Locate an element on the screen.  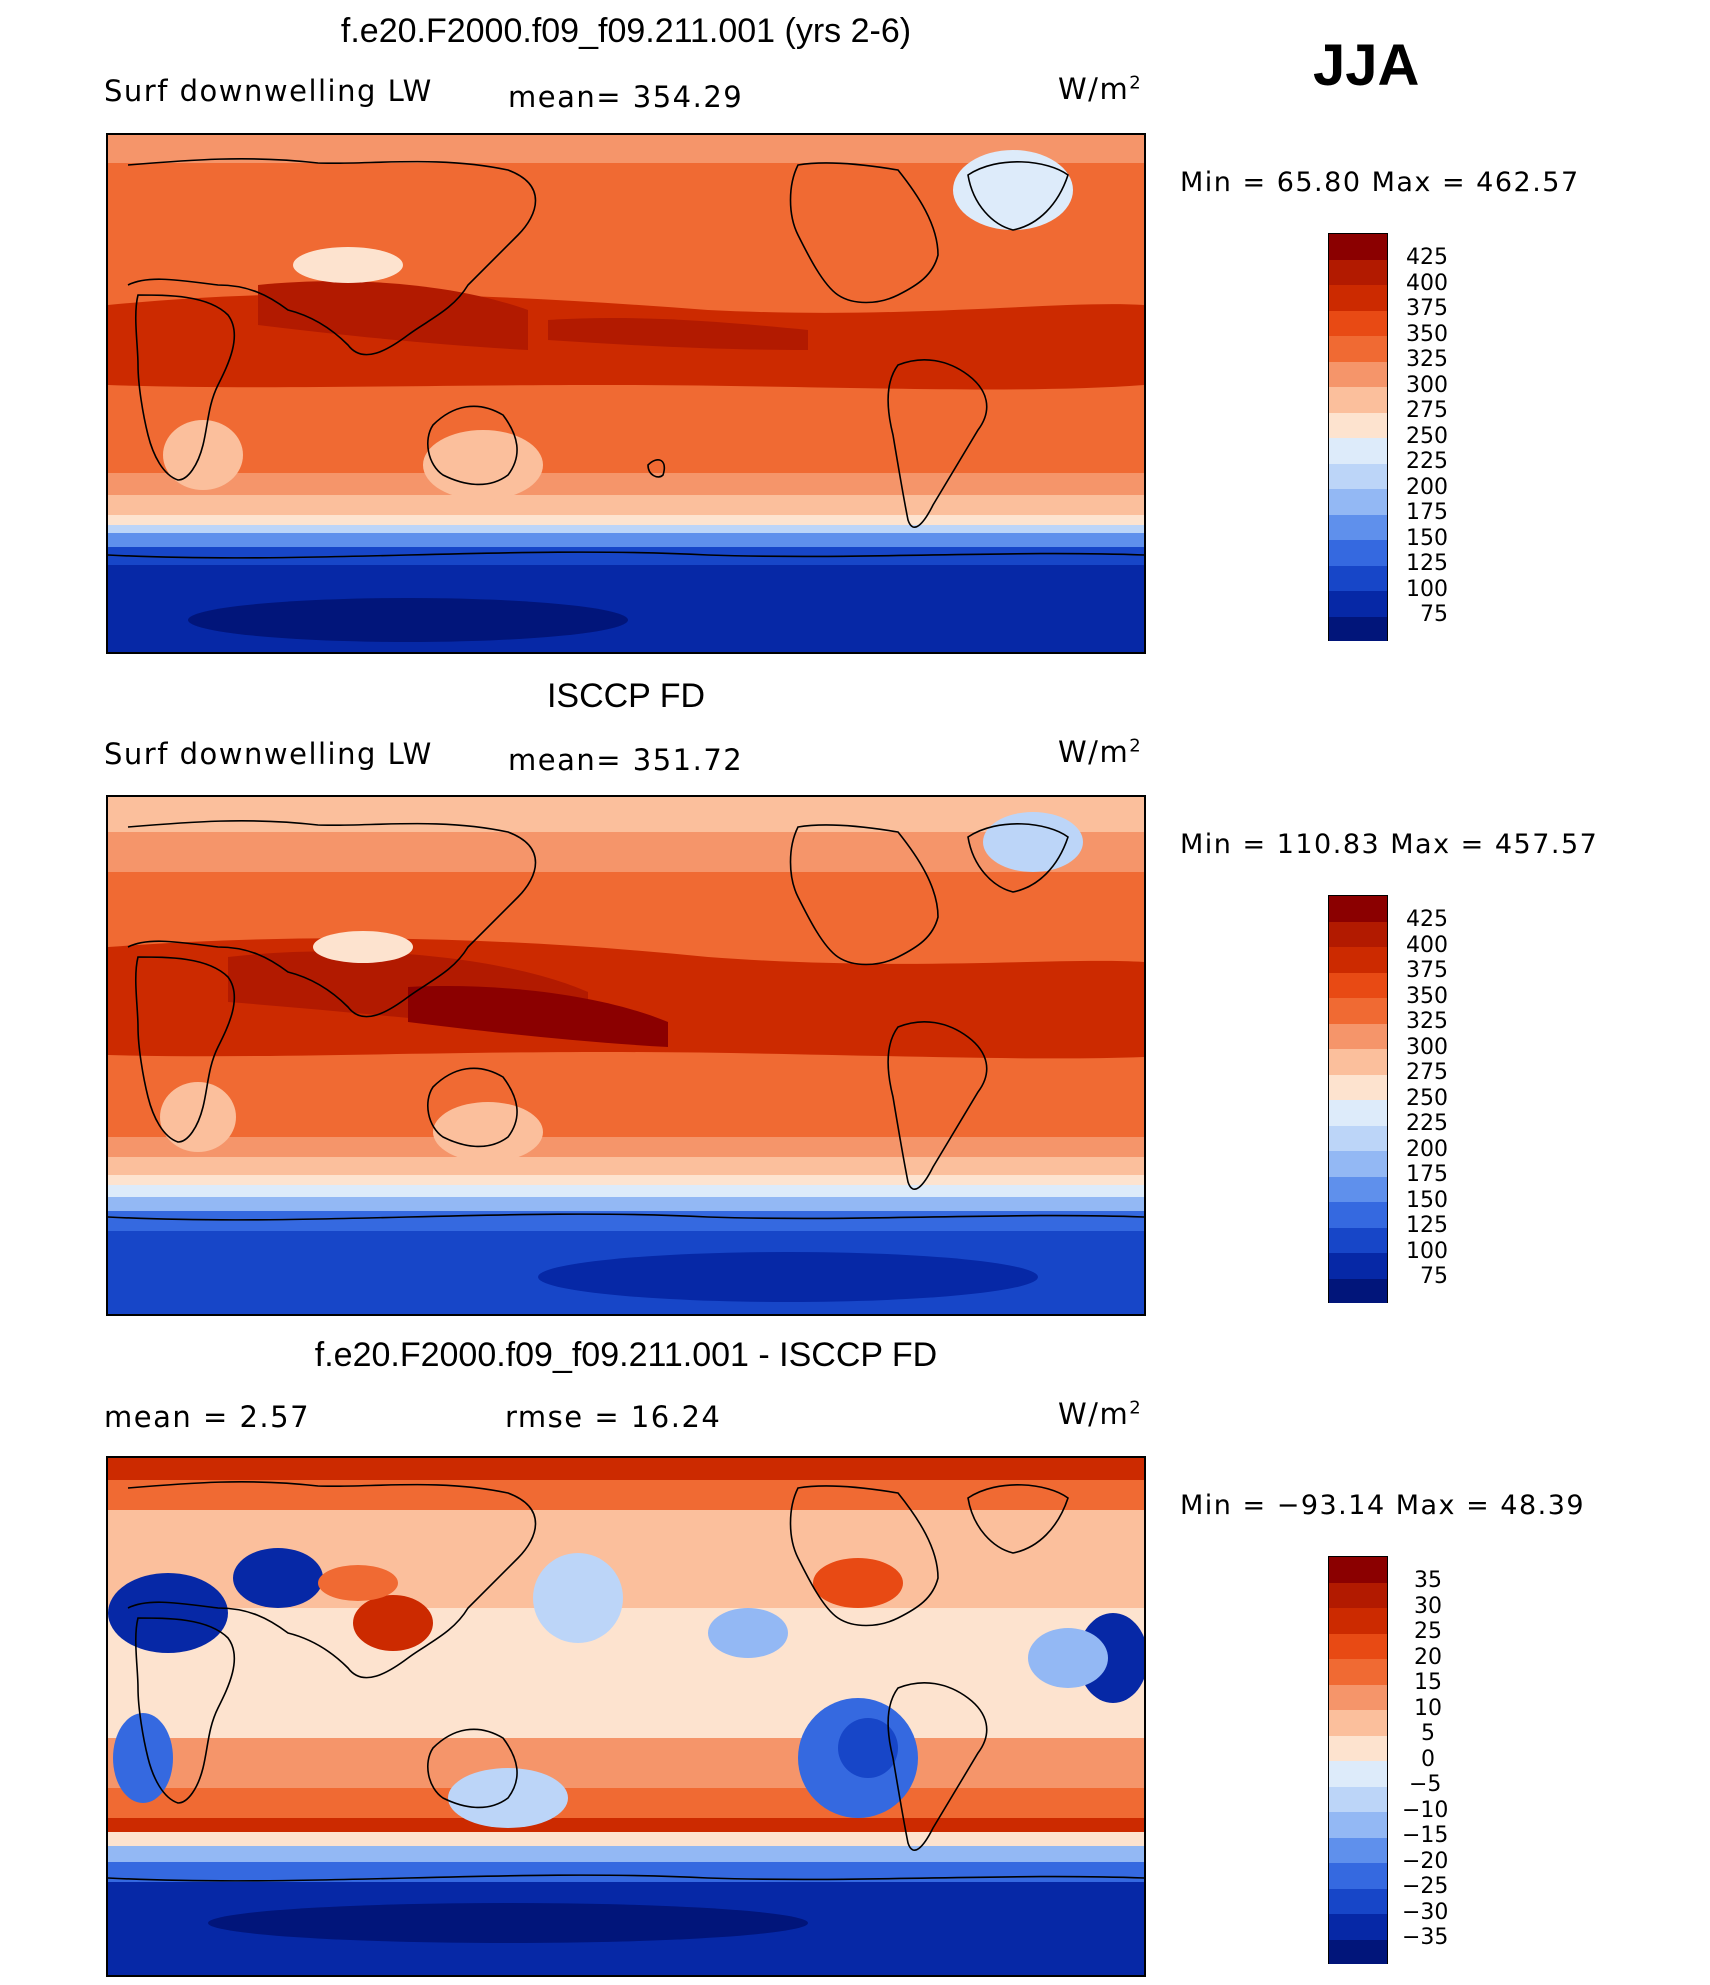
panel2-colorbar-tick: 425 is located at coordinates (1427, 919).